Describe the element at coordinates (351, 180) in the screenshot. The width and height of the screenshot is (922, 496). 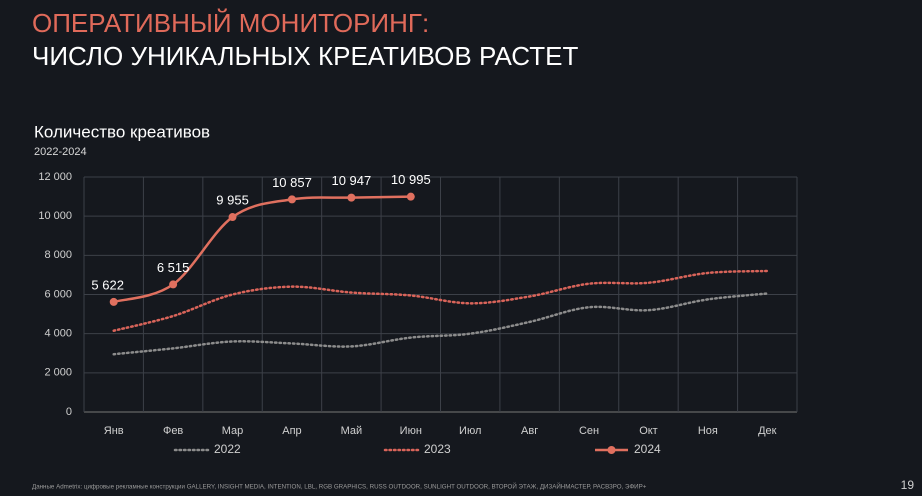
I see `value-label: 10 947` at that location.